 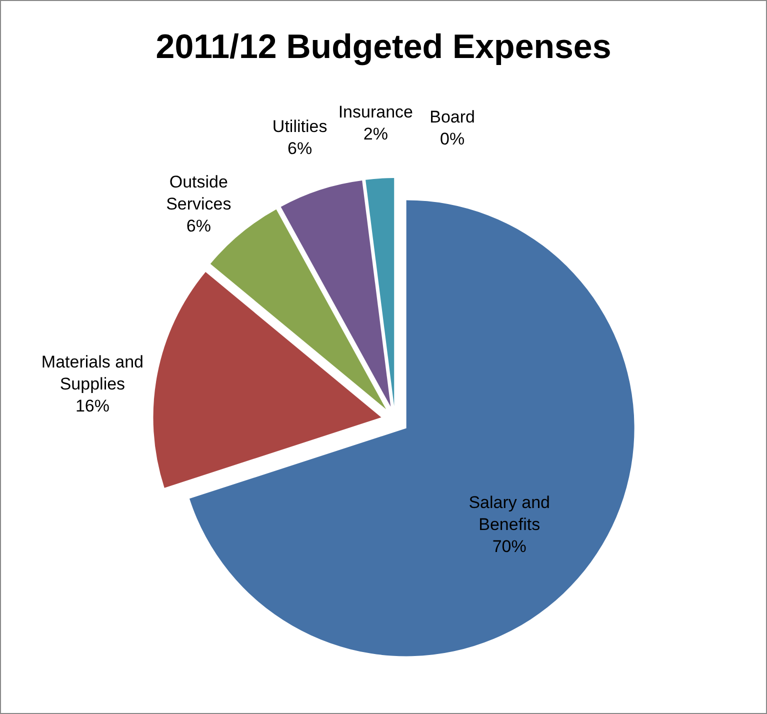 What do you see at coordinates (92, 406) in the screenshot?
I see `data-label: 16%` at bounding box center [92, 406].